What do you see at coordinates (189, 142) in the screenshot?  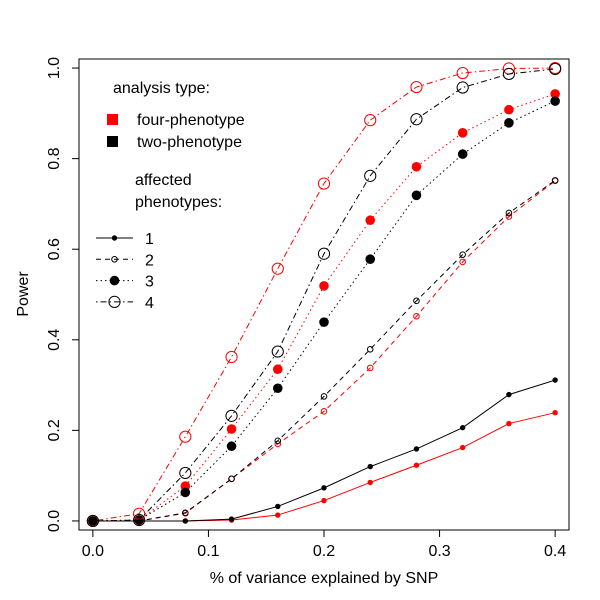 I see `legend-label-two-phenotype: two-phenotype` at bounding box center [189, 142].